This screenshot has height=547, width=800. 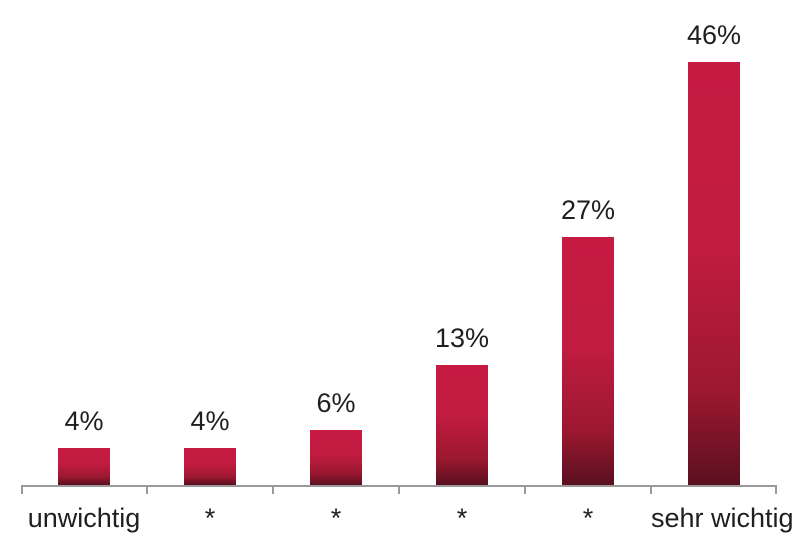 I want to click on bar-value-label: 27%, so click(x=588, y=210).